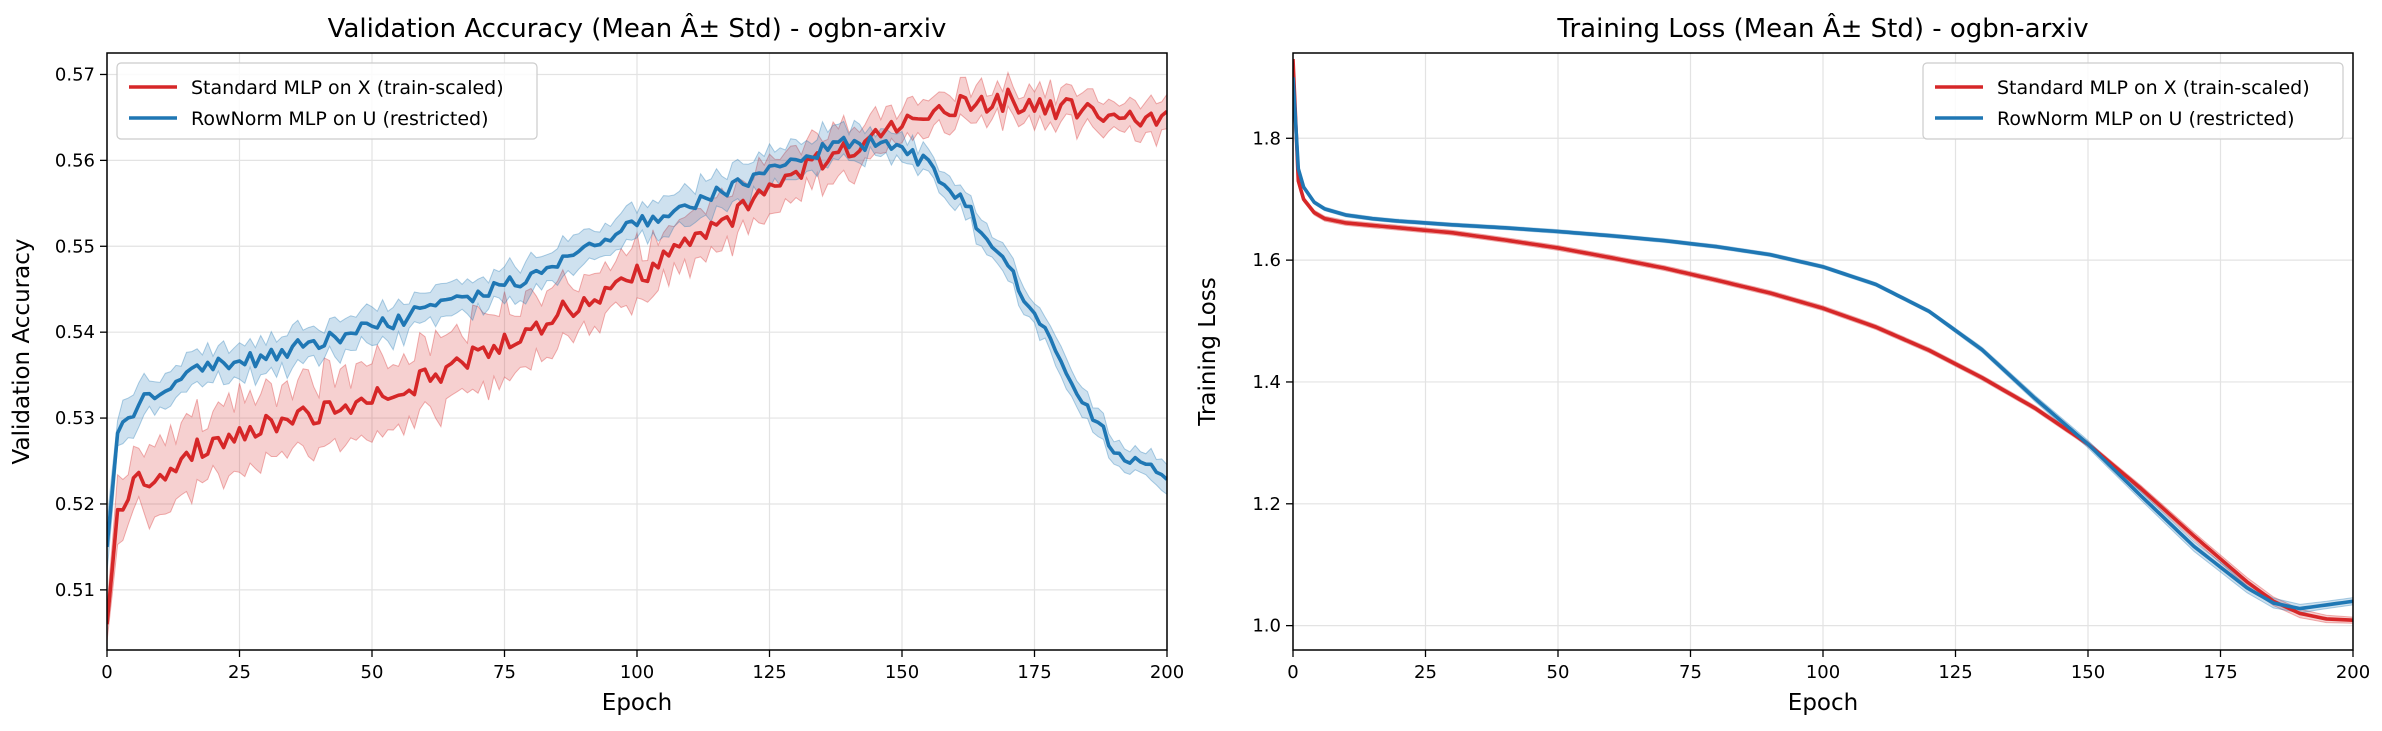 The width and height of the screenshot is (2382, 731). Describe the element at coordinates (75, 504) in the screenshot. I see `y-tick-label: 0.52` at that location.